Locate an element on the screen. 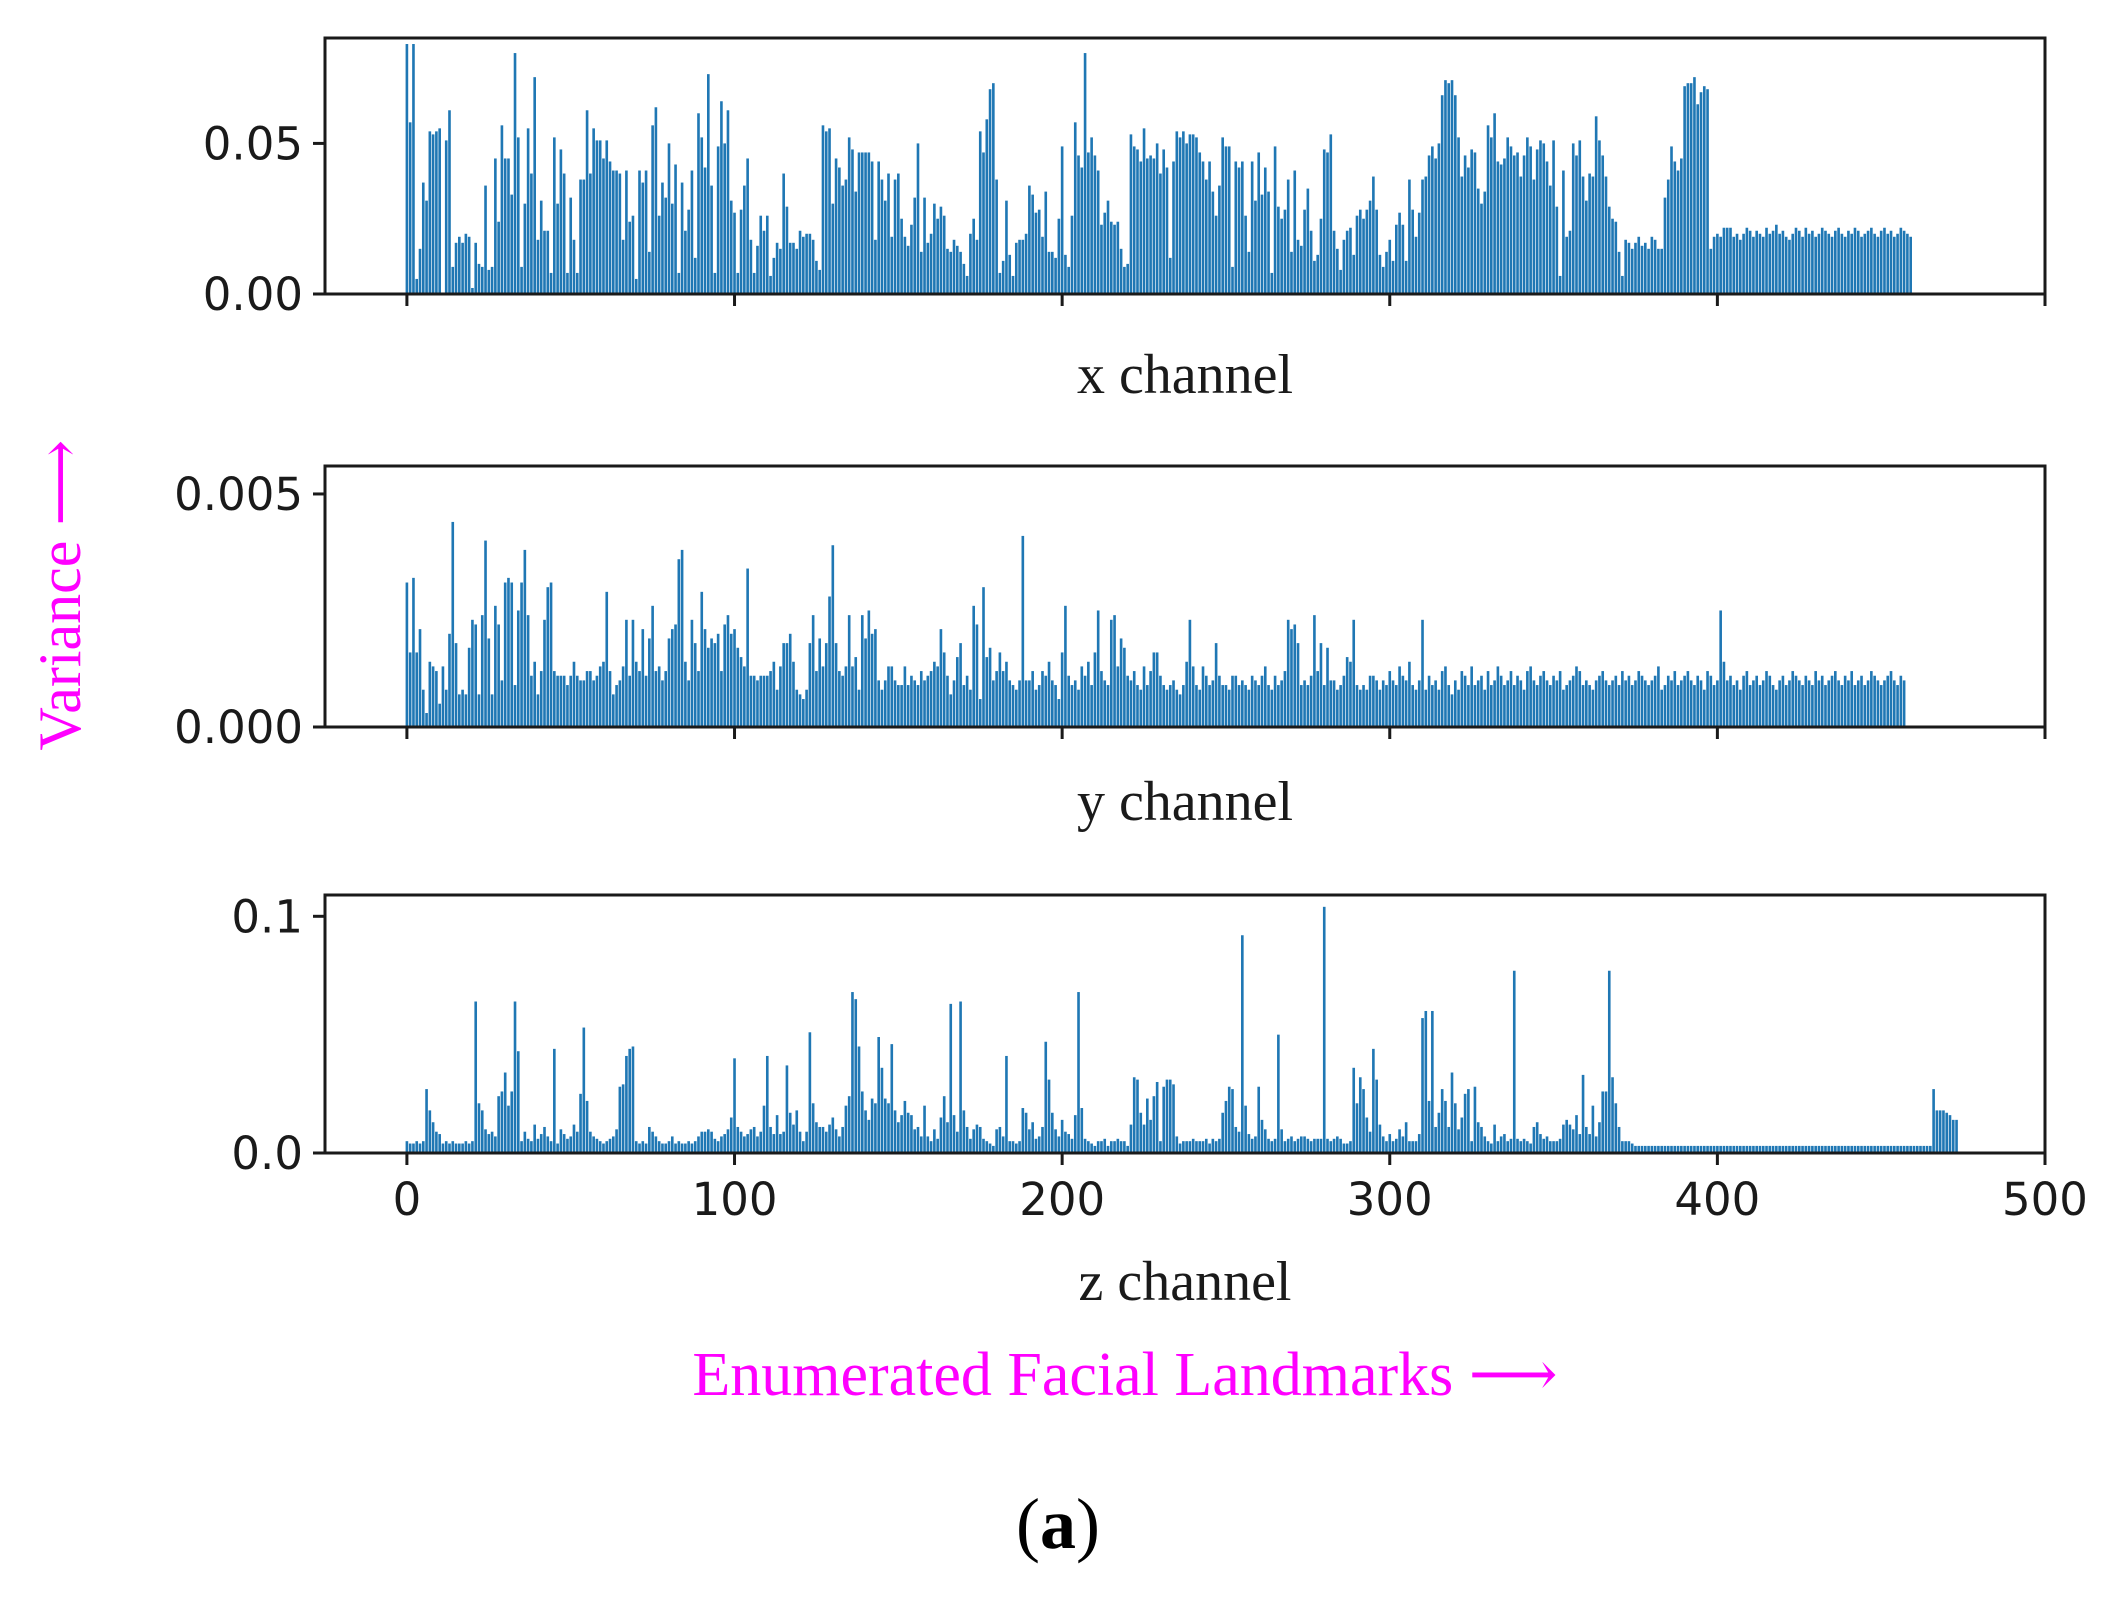 This screenshot has height=1601, width=2113. axes-frame-x-channel is located at coordinates (1185, 166).